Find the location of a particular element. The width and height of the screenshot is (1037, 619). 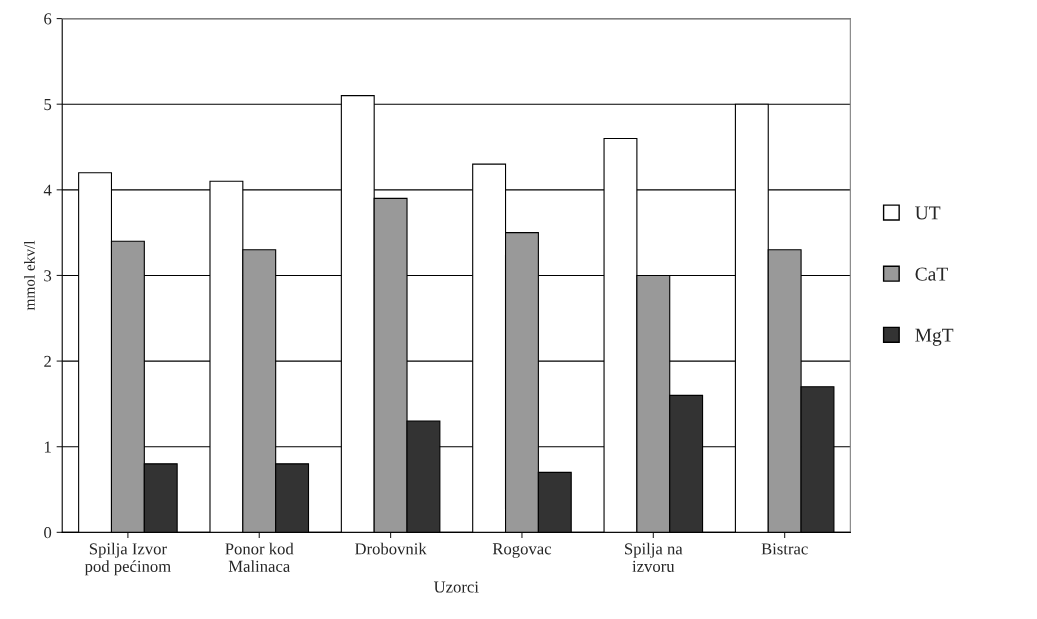

y-tick-label: 0 is located at coordinates (48, 533).